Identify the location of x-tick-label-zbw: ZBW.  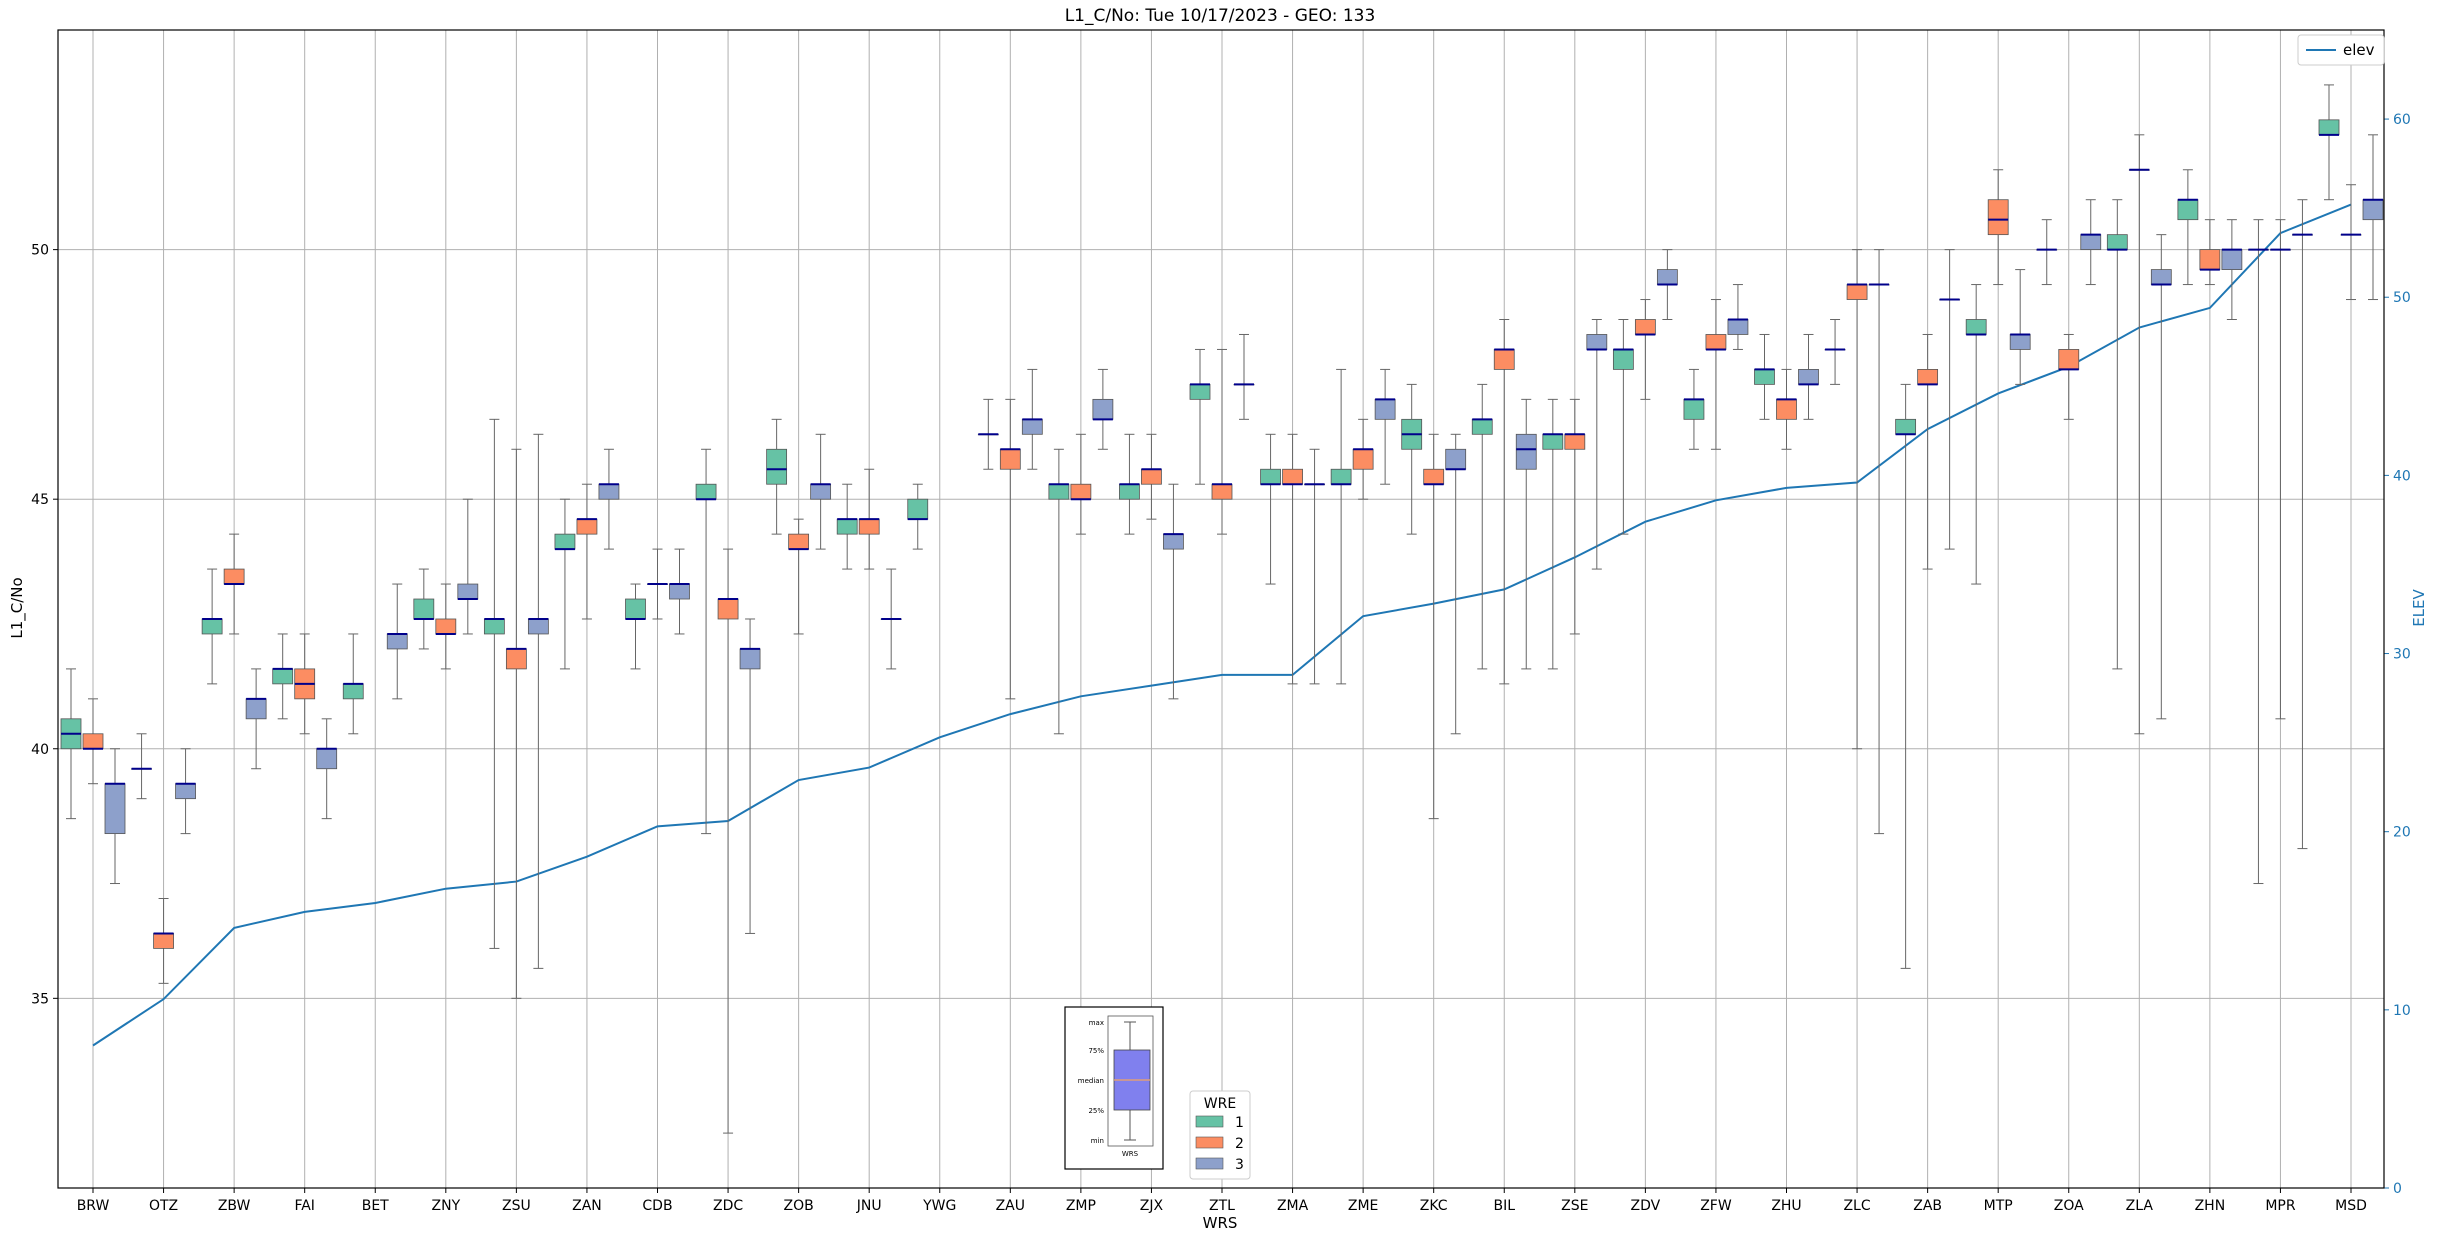
(234, 1206).